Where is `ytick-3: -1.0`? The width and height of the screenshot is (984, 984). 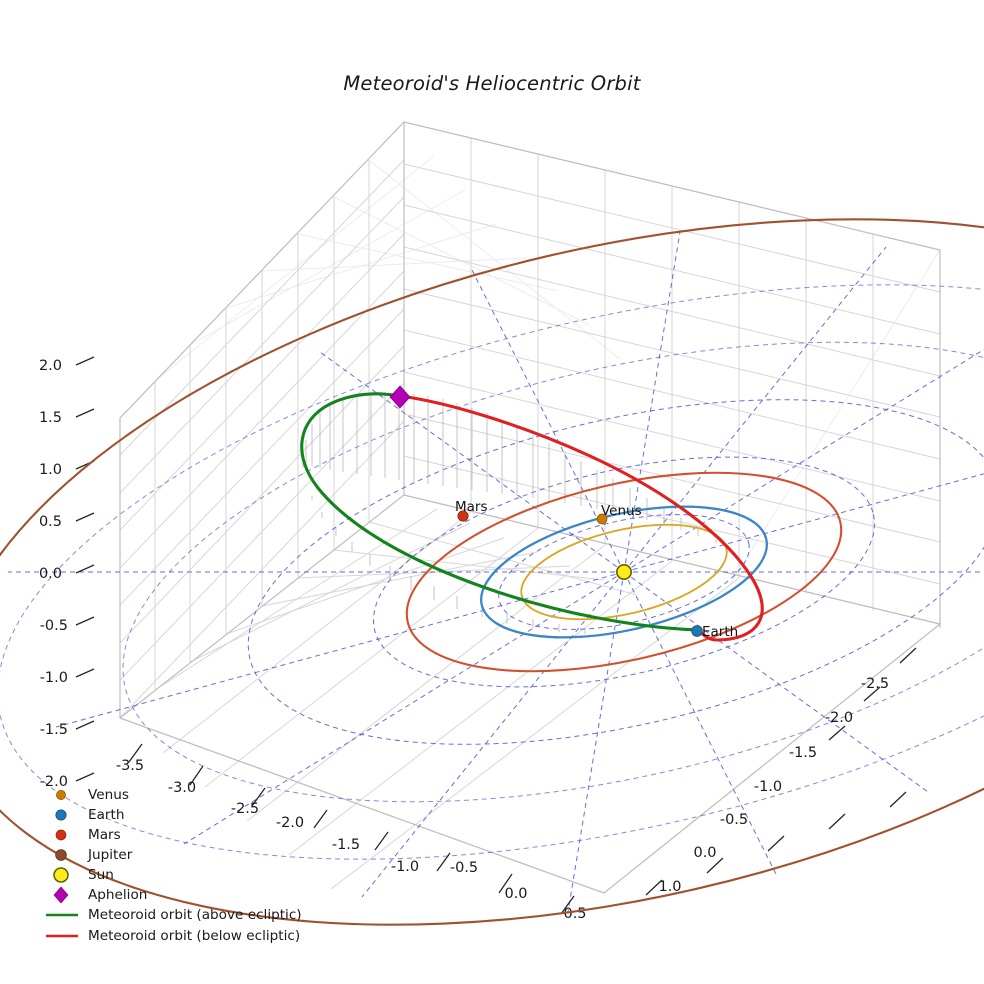
ytick-3: -1.0 is located at coordinates (768, 787).